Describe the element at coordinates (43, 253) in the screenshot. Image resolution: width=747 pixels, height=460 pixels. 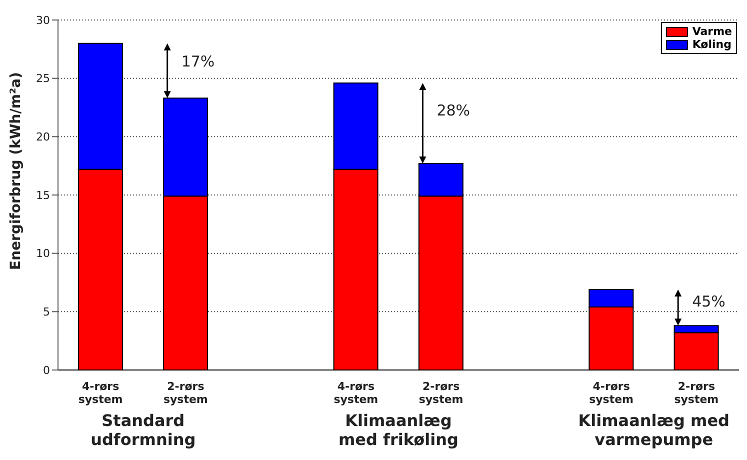
I see `y-tick-label: 10` at that location.